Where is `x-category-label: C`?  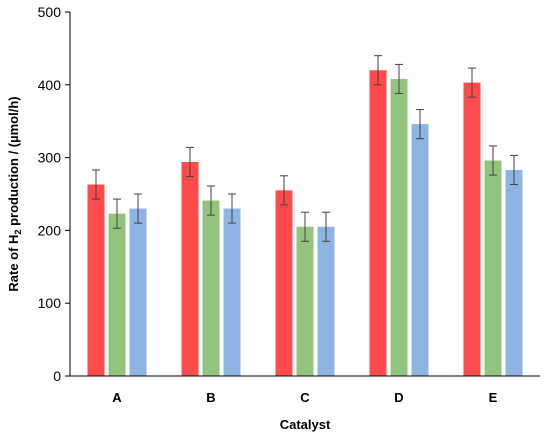
x-category-label: C is located at coordinates (305, 397).